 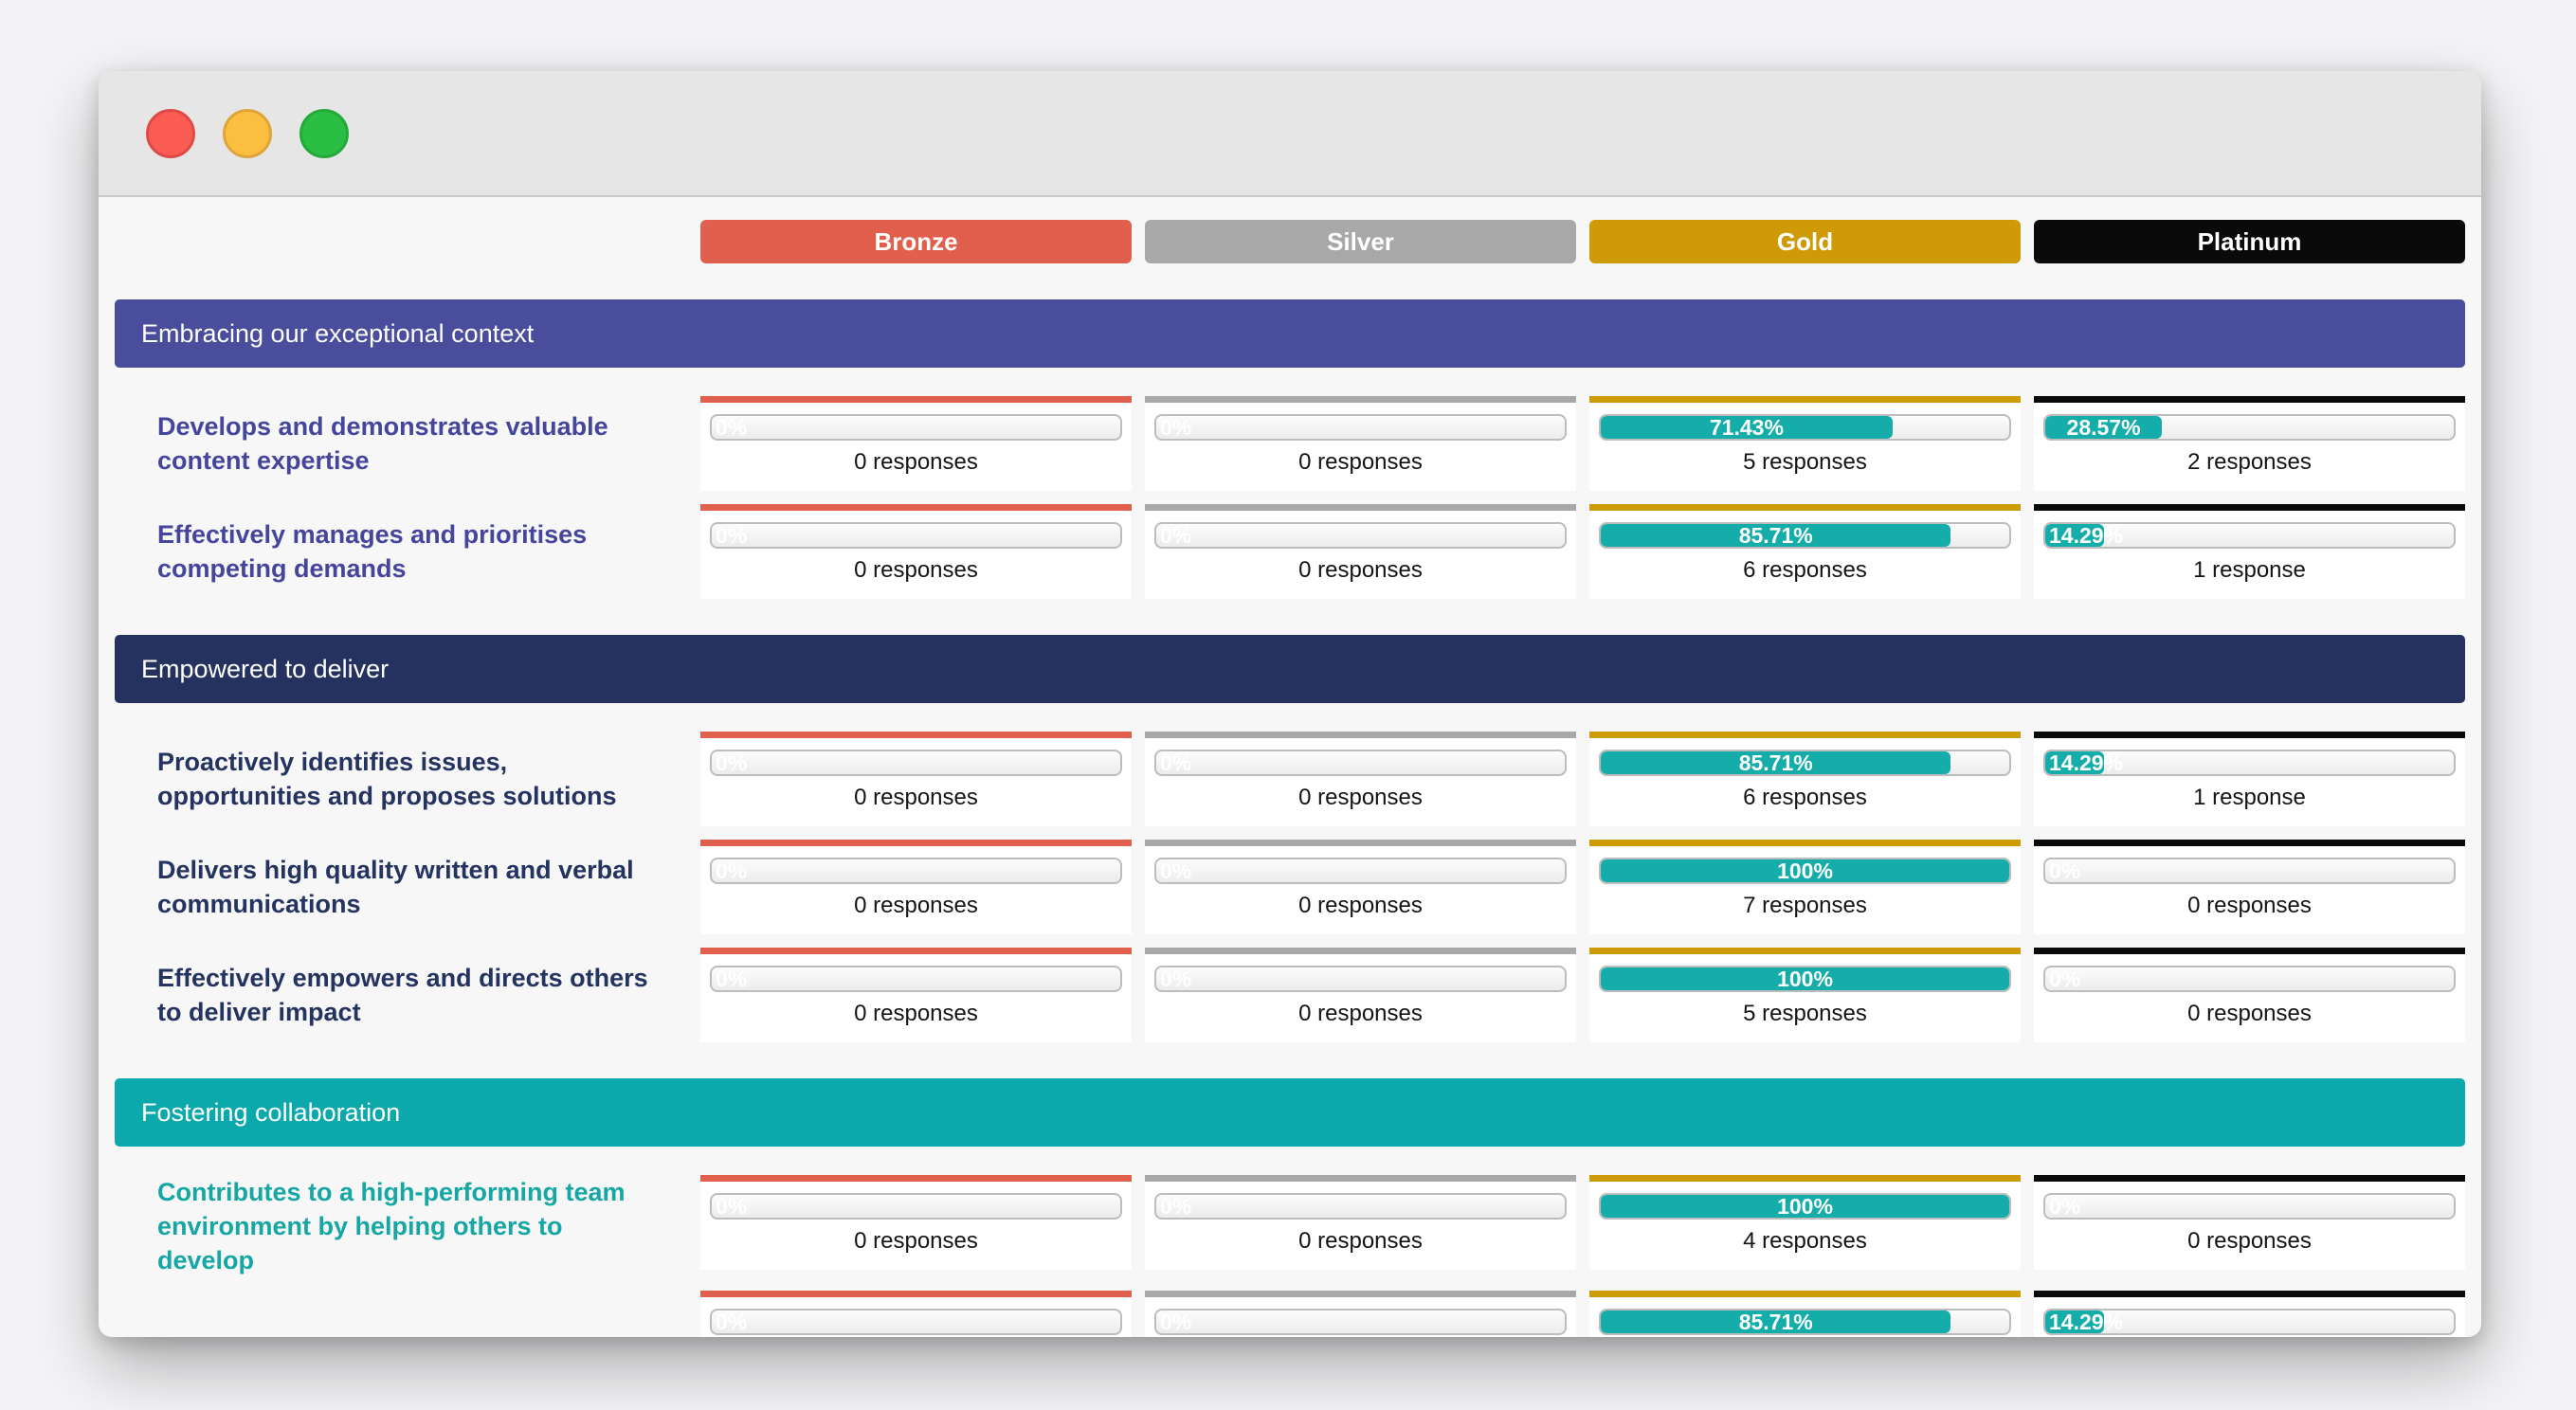 I want to click on responses-count: 2 responses, so click(x=2249, y=462).